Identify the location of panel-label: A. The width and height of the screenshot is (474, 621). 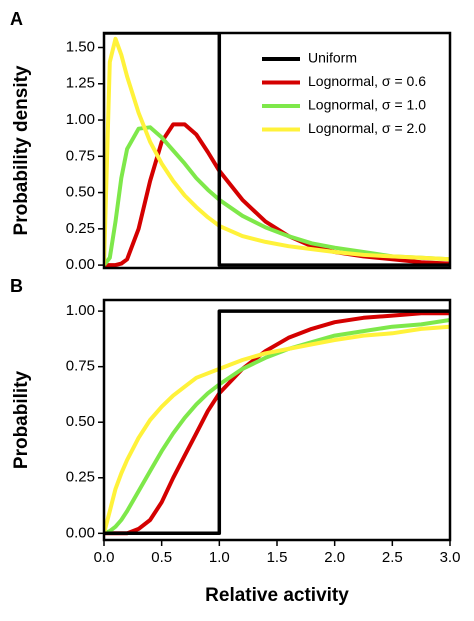
(16, 19).